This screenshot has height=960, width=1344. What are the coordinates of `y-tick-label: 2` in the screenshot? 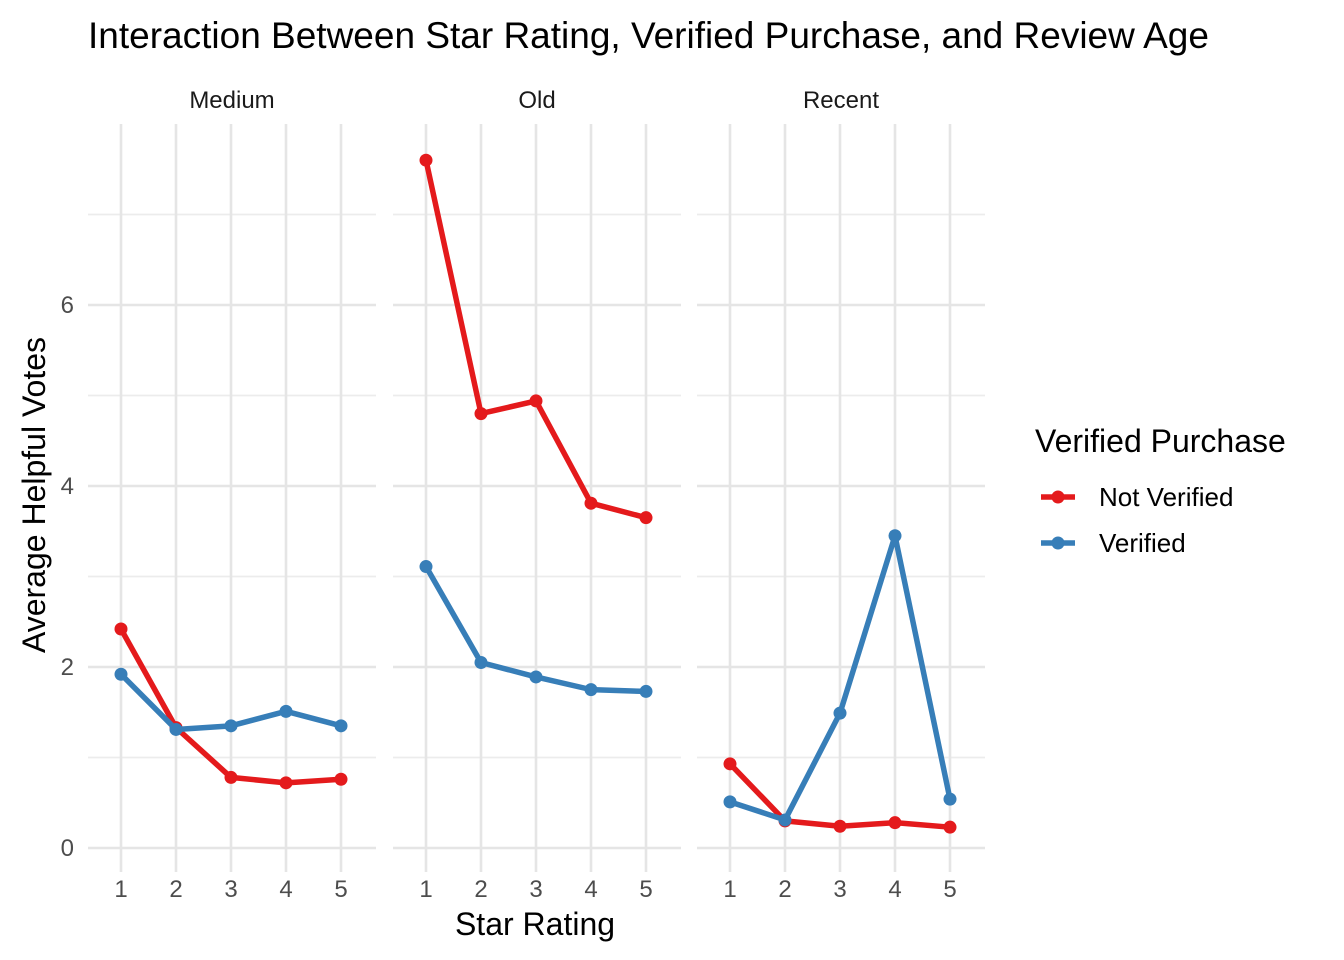 It's located at (67, 667).